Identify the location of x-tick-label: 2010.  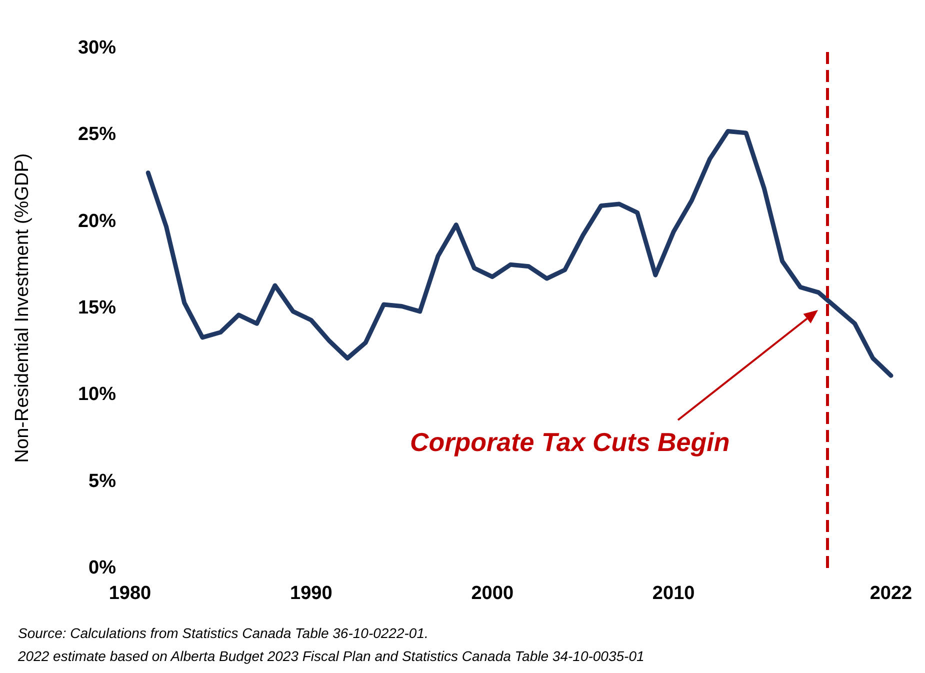
(673, 593).